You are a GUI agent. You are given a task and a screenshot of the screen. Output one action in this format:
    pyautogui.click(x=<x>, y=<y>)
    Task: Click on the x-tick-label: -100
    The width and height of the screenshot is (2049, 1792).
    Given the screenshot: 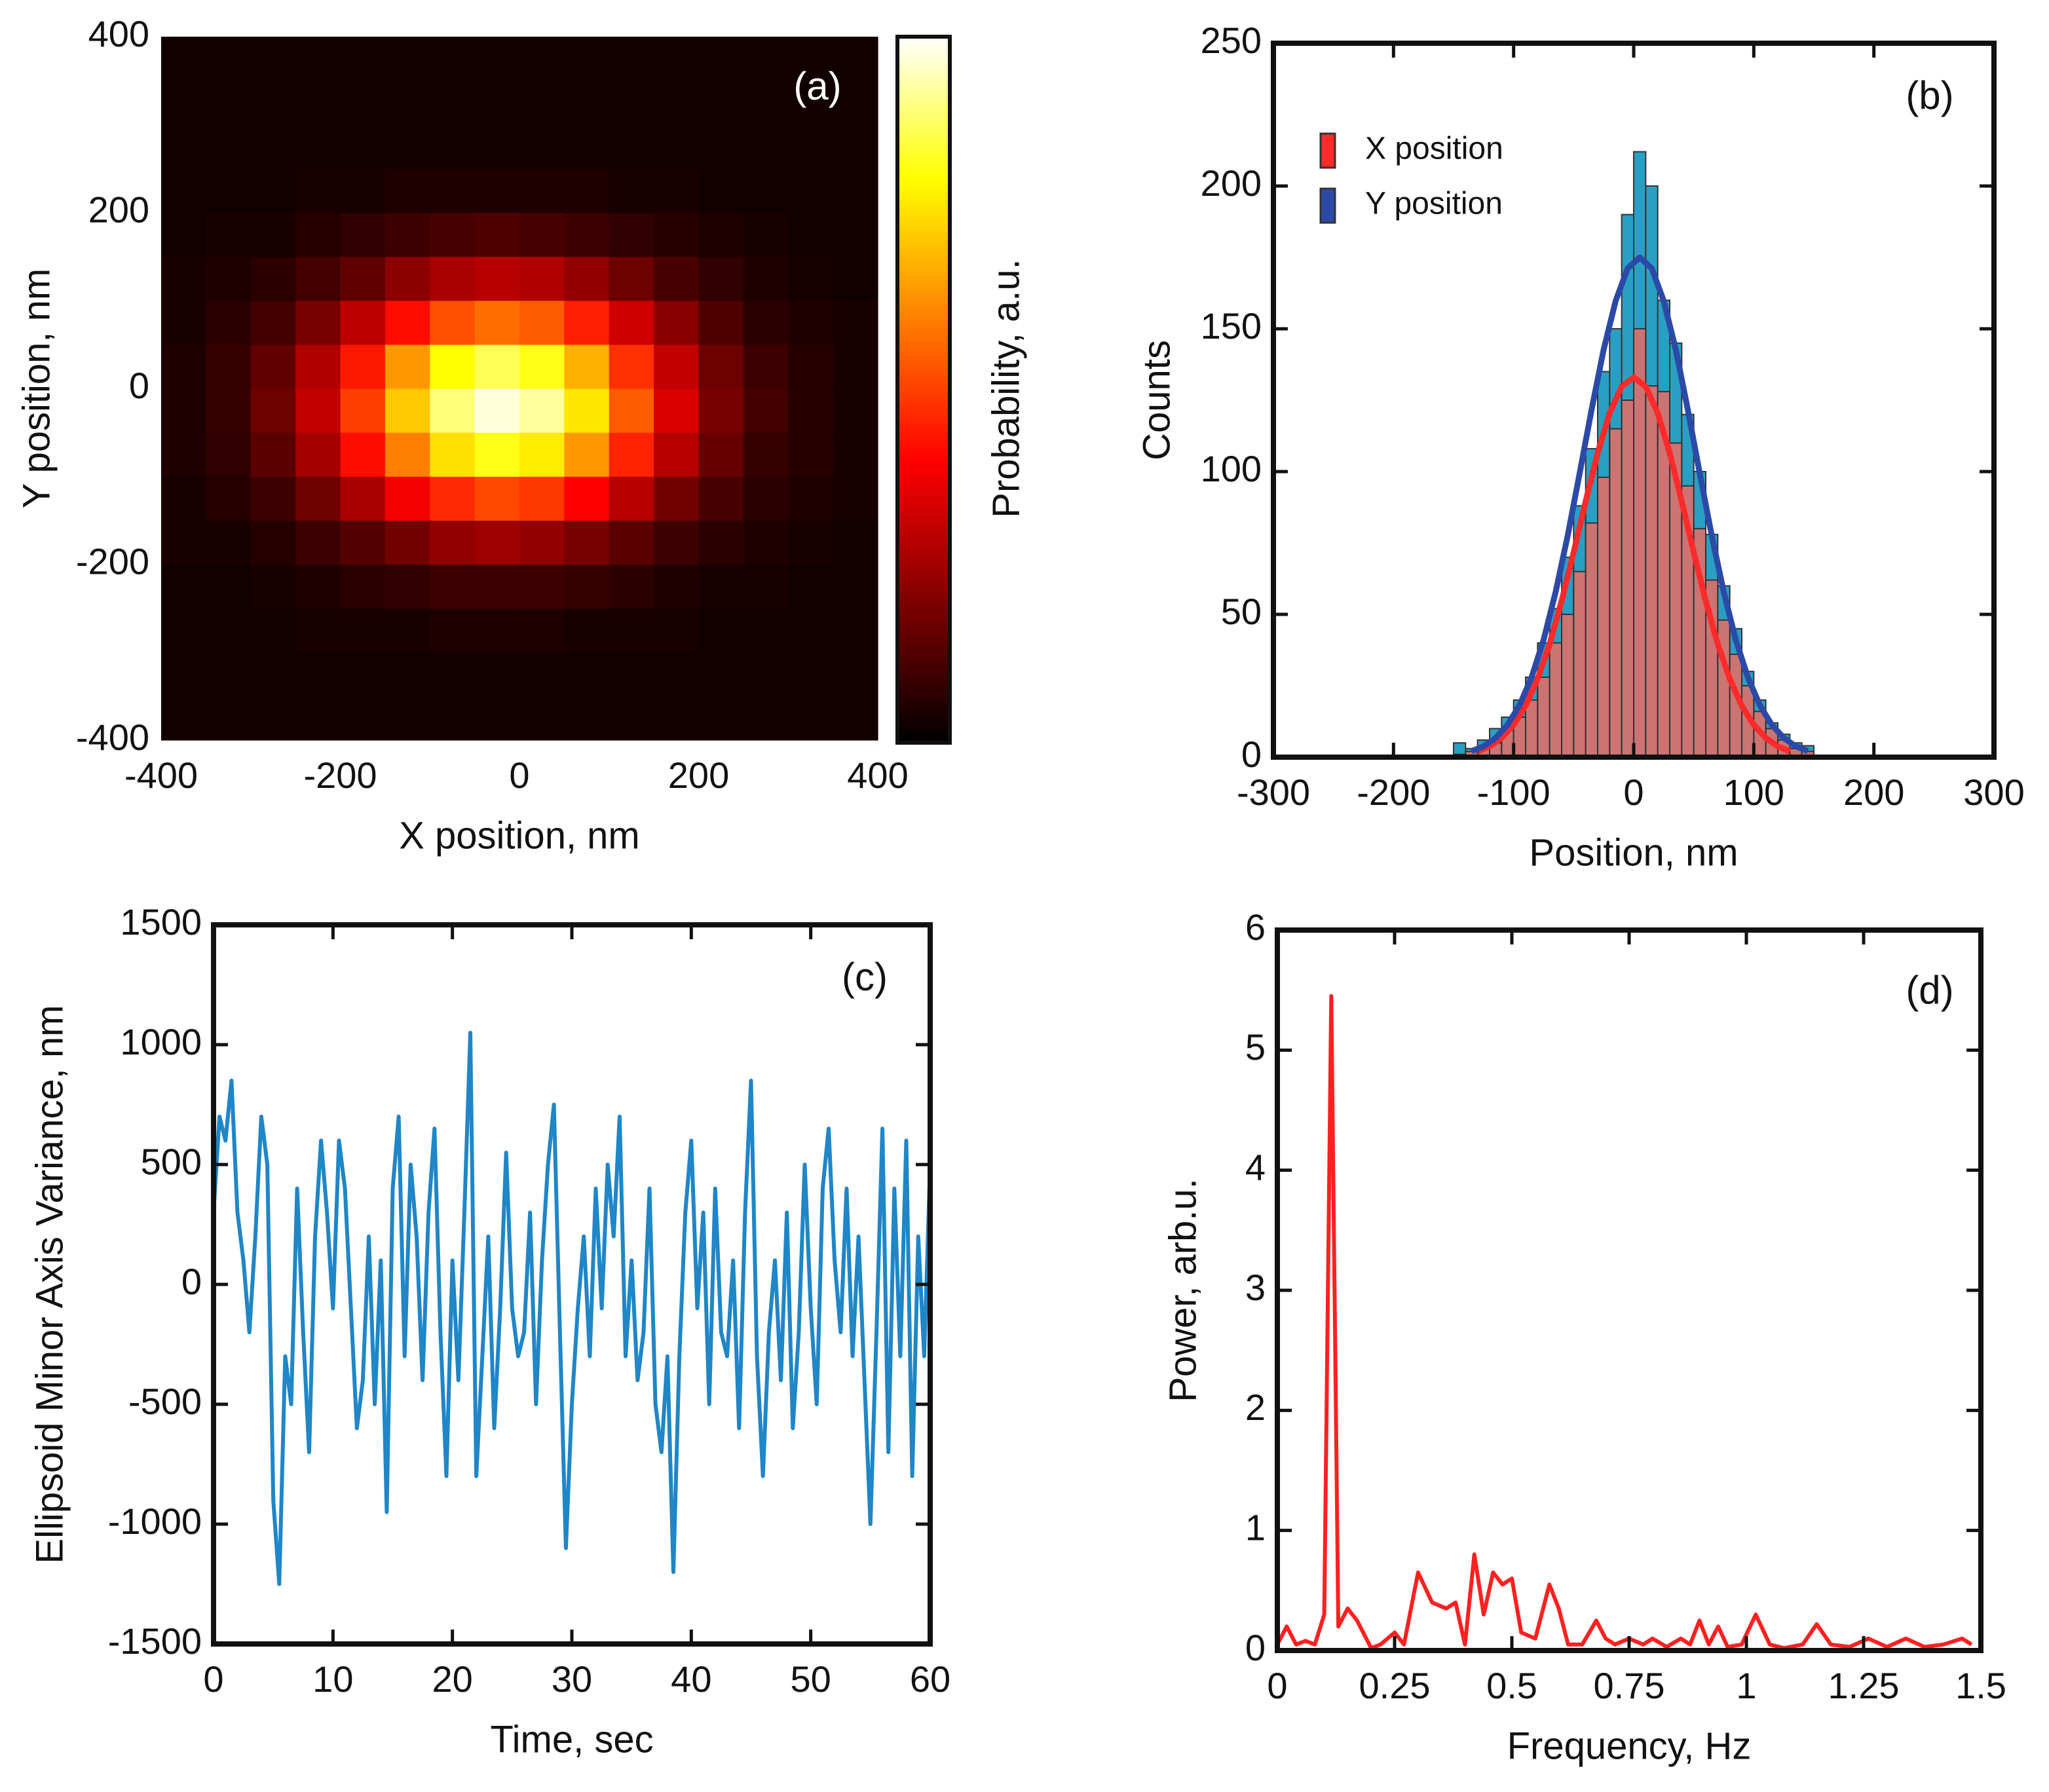 What is the action you would take?
    pyautogui.click(x=1514, y=792)
    